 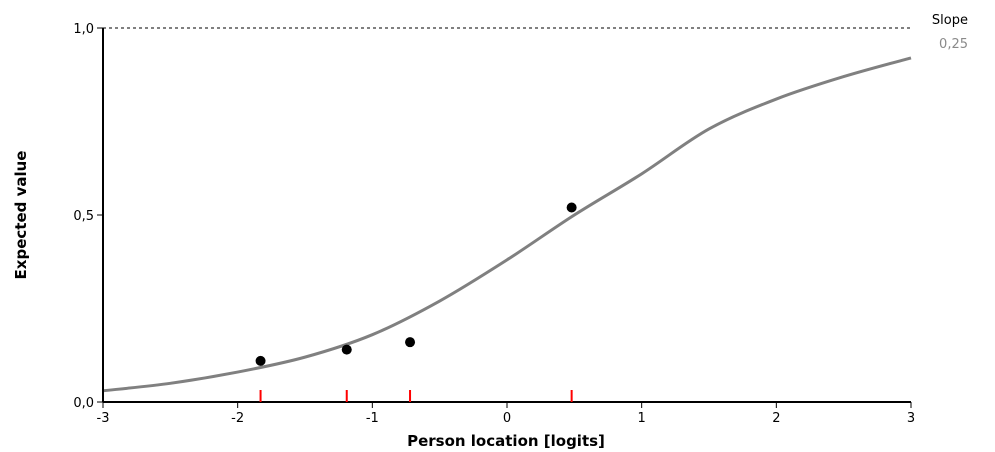 What do you see at coordinates (83, 403) in the screenshot?
I see `y-tick-label: 0,0` at bounding box center [83, 403].